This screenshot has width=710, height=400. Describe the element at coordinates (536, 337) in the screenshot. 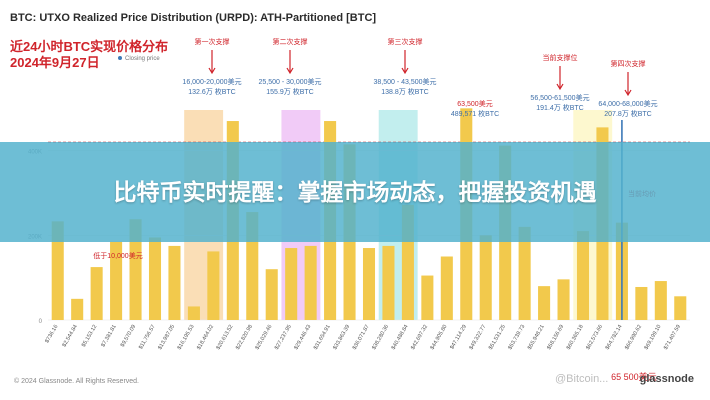

I see `x-tick-label: $55,948.21` at that location.